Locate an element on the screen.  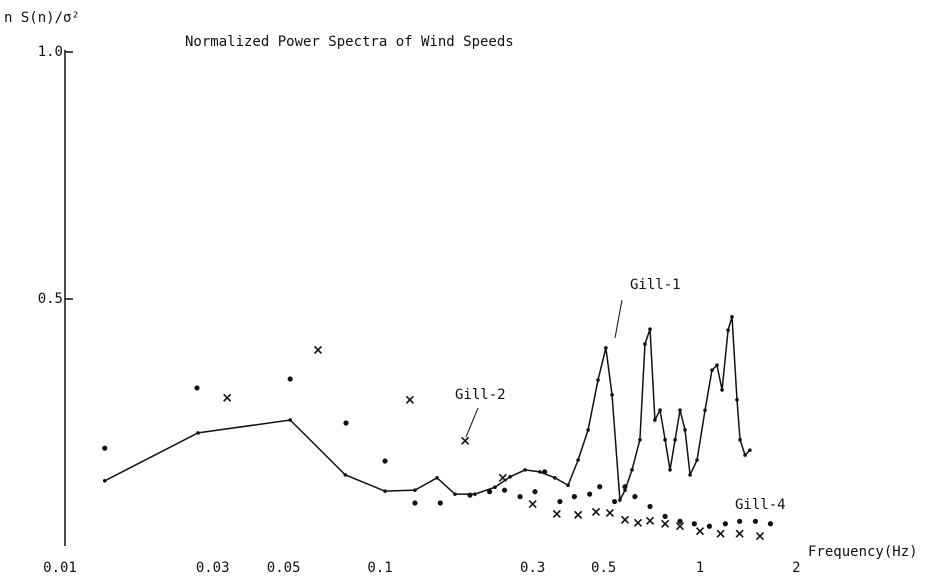
x-tick-label: 1 is located at coordinates (700, 568).